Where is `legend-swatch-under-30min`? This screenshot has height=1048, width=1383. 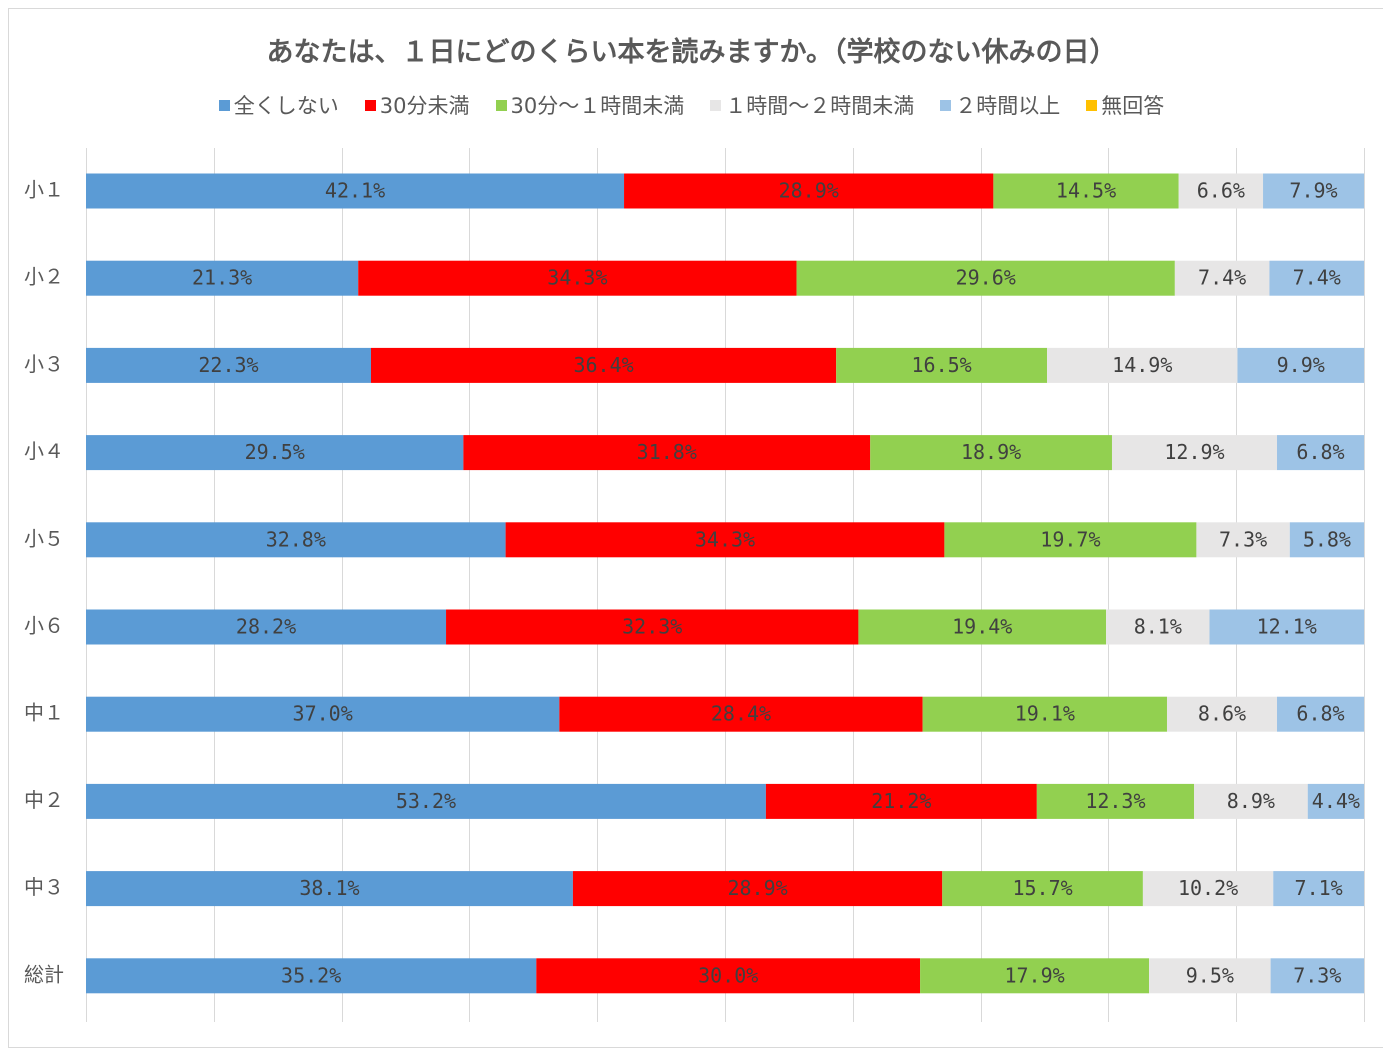
legend-swatch-under-30min is located at coordinates (370, 105).